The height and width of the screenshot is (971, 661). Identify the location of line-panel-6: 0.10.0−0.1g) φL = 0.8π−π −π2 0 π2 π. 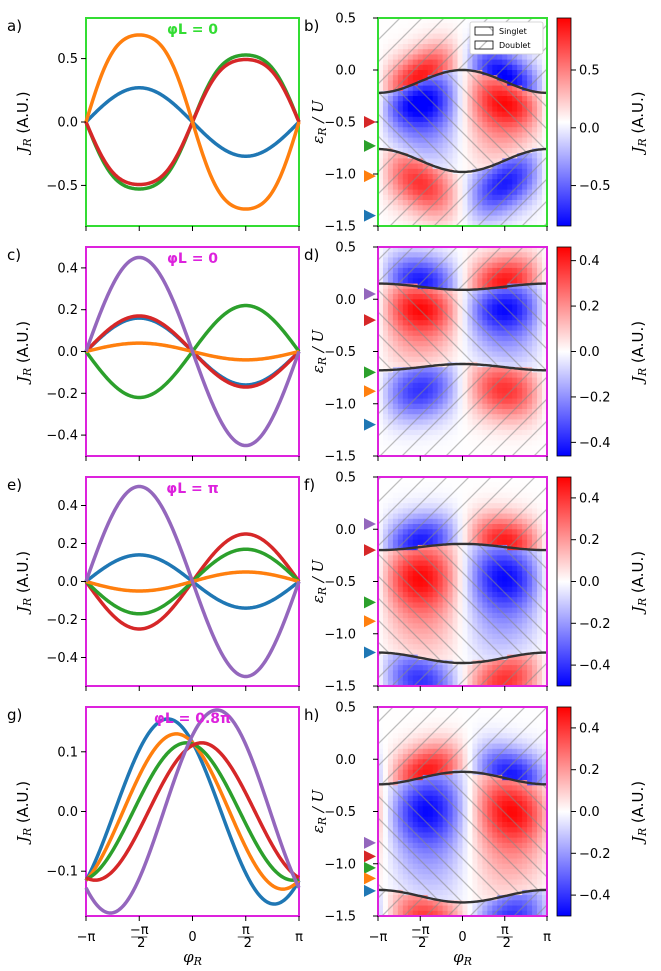
(155, 828).